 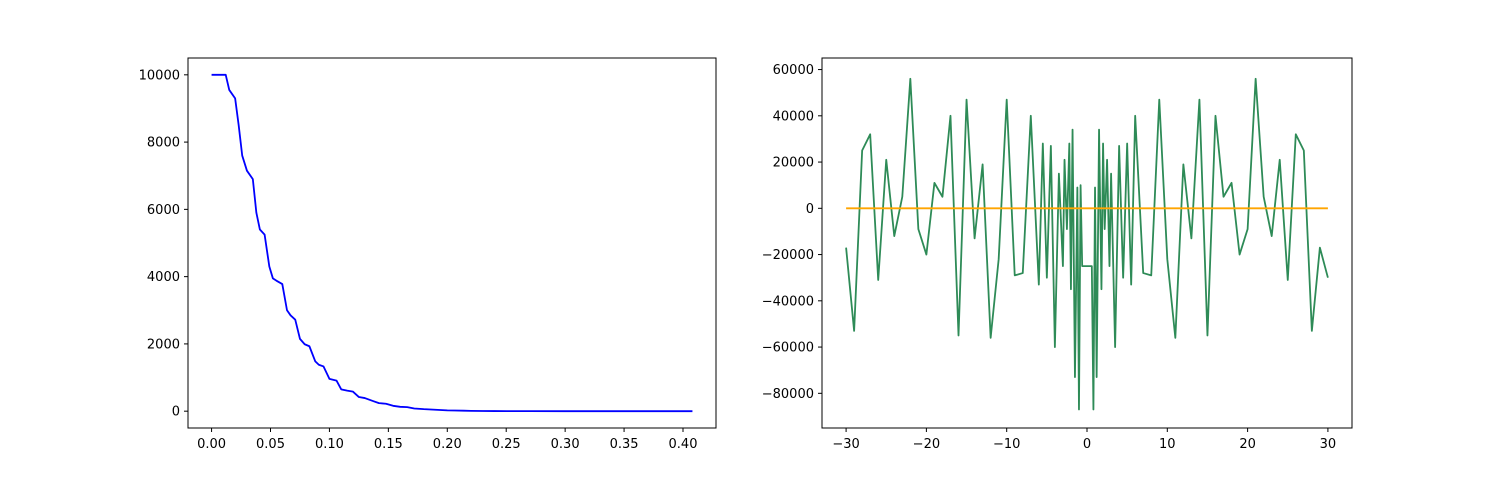 What do you see at coordinates (788, 348) in the screenshot?
I see `chart-1-ytick-label: −60000` at bounding box center [788, 348].